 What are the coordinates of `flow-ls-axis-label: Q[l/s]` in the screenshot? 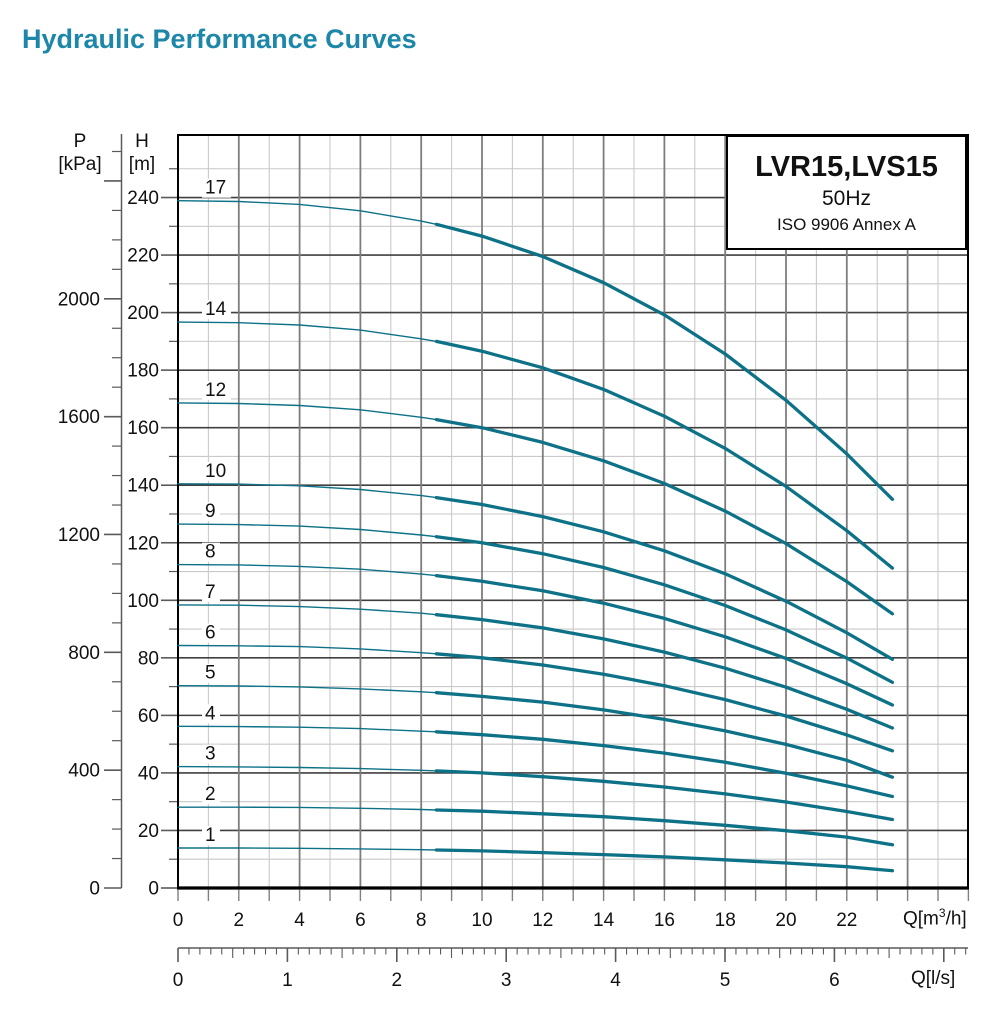 It's located at (933, 978).